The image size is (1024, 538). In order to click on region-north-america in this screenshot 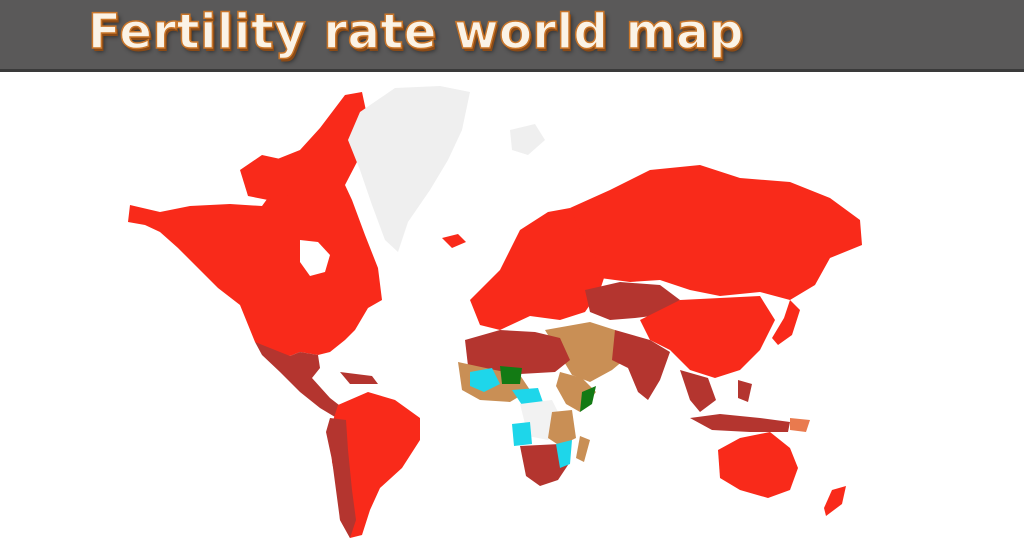, I will do `click(255, 224)`.